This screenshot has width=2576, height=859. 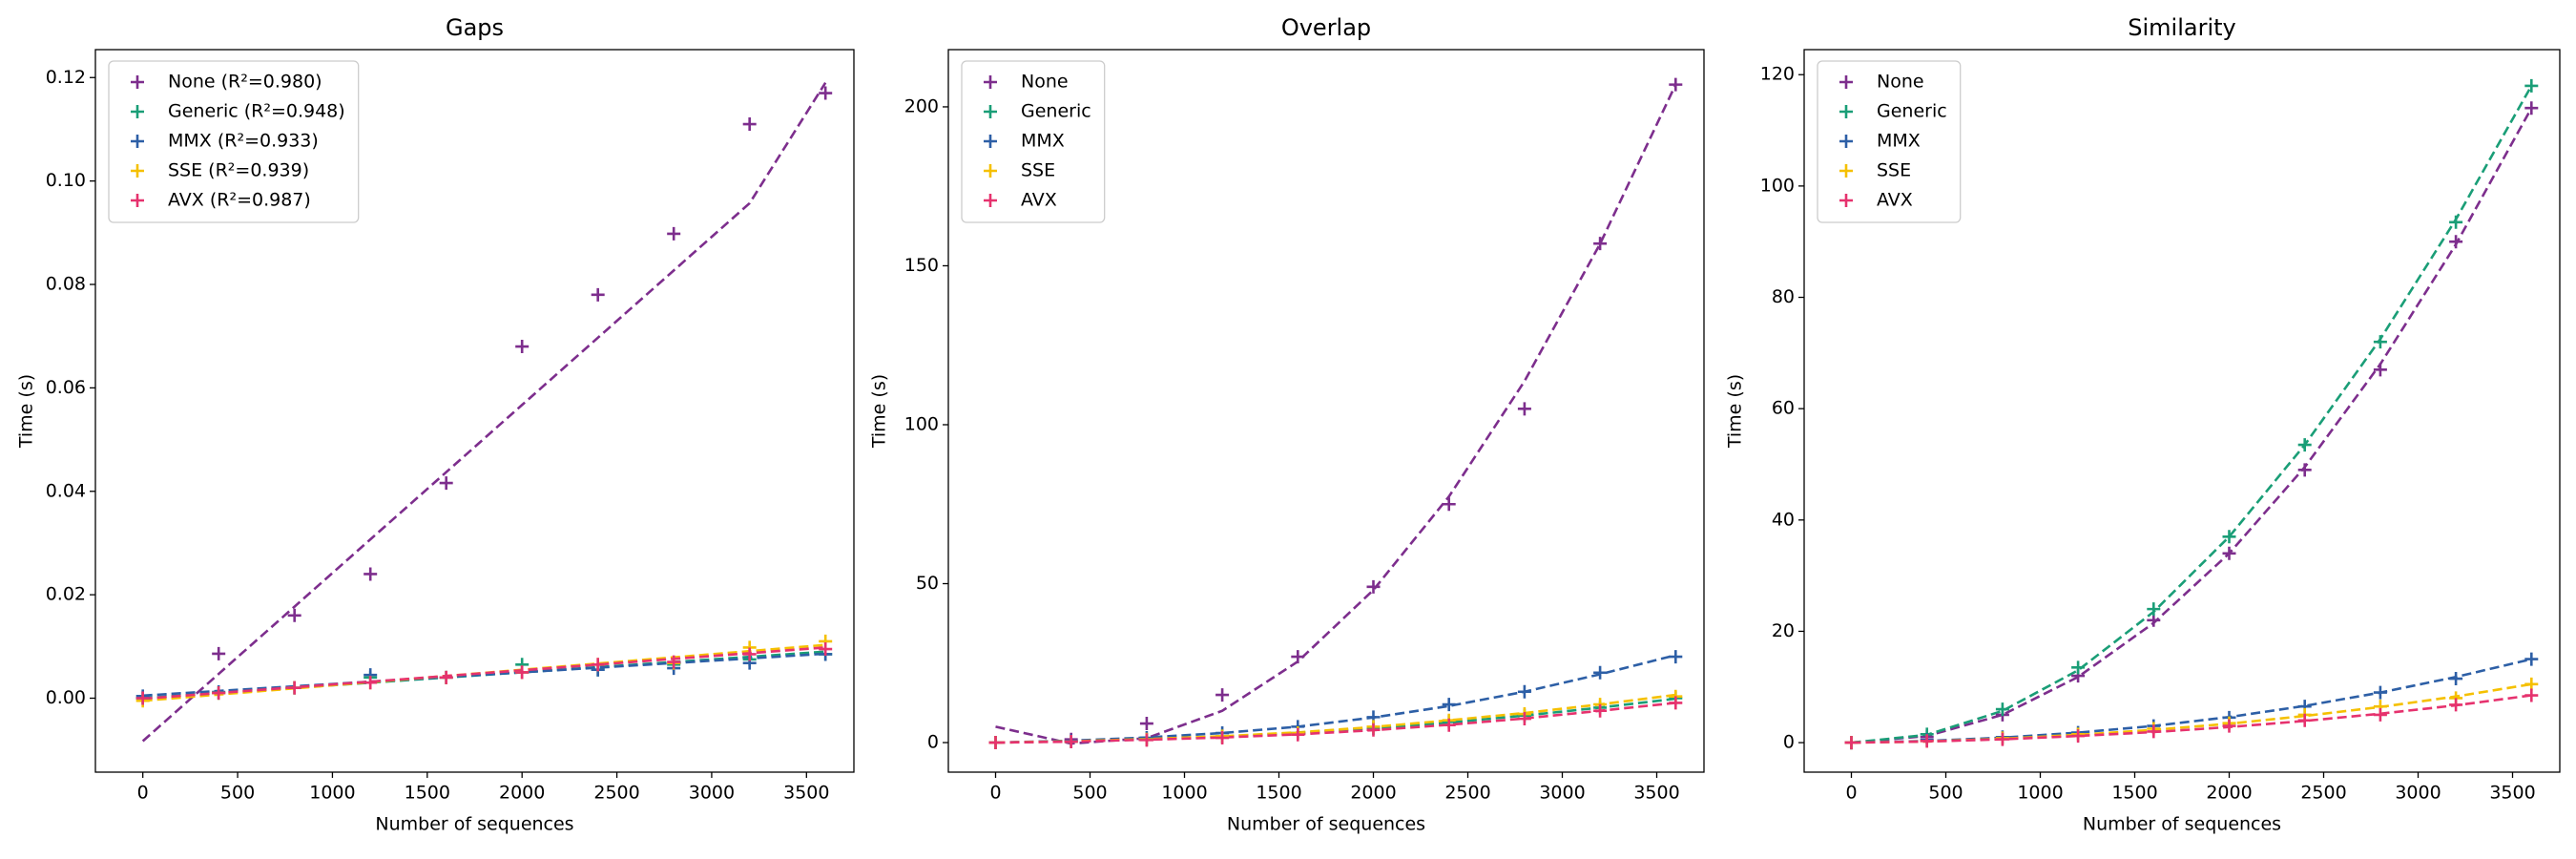 I want to click on y-tick-label: 80, so click(x=1783, y=296).